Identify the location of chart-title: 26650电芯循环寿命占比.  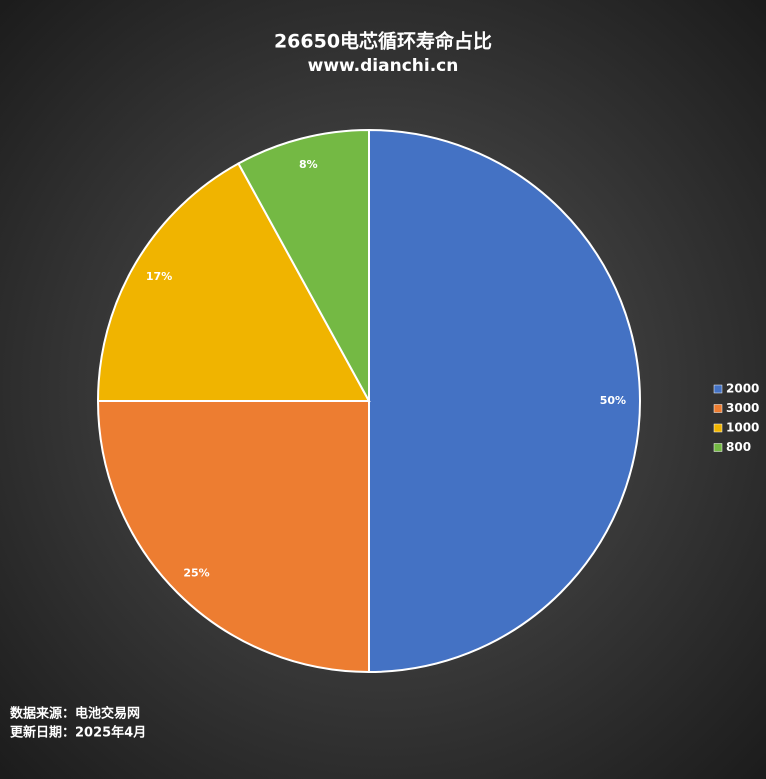
(383, 41).